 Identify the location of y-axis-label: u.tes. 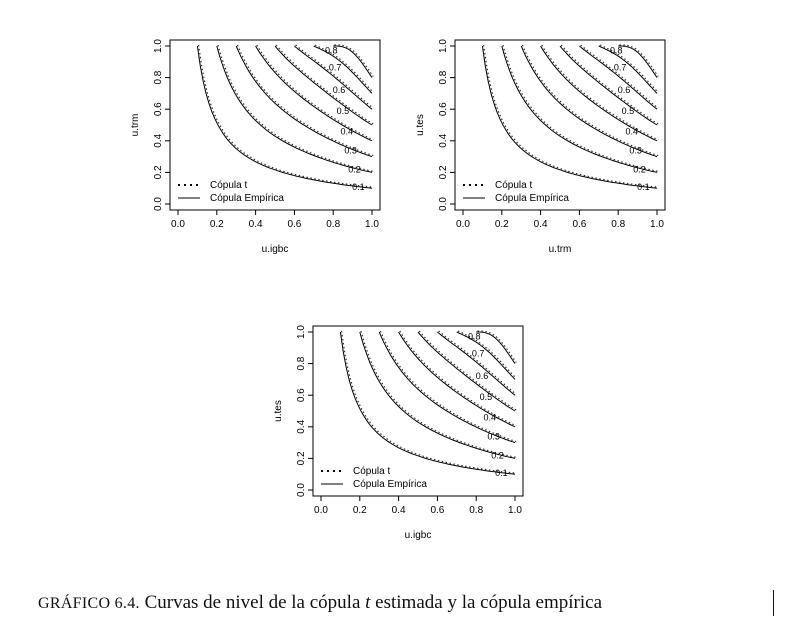
(420, 125).